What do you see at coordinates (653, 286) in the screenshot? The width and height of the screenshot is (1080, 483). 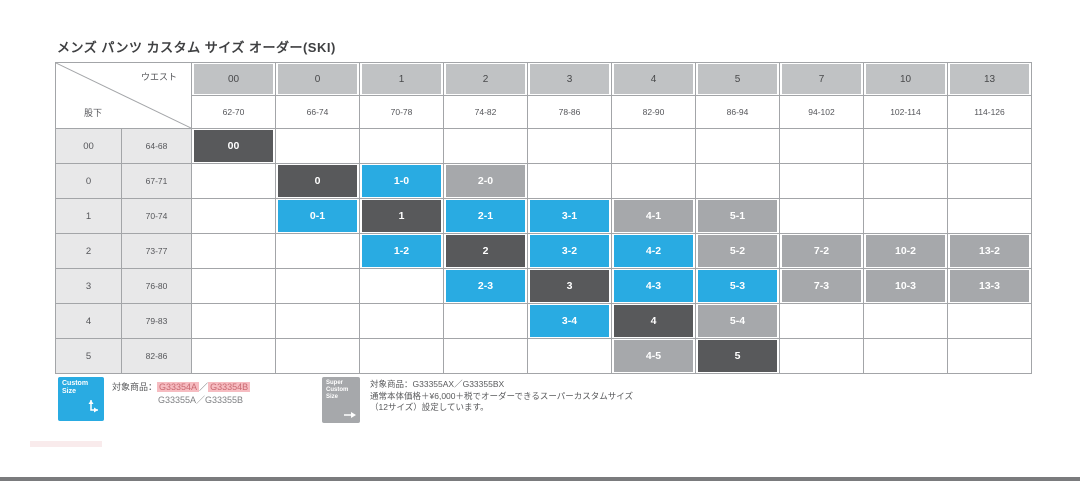 I see `size-combination-cell: 4-3` at bounding box center [653, 286].